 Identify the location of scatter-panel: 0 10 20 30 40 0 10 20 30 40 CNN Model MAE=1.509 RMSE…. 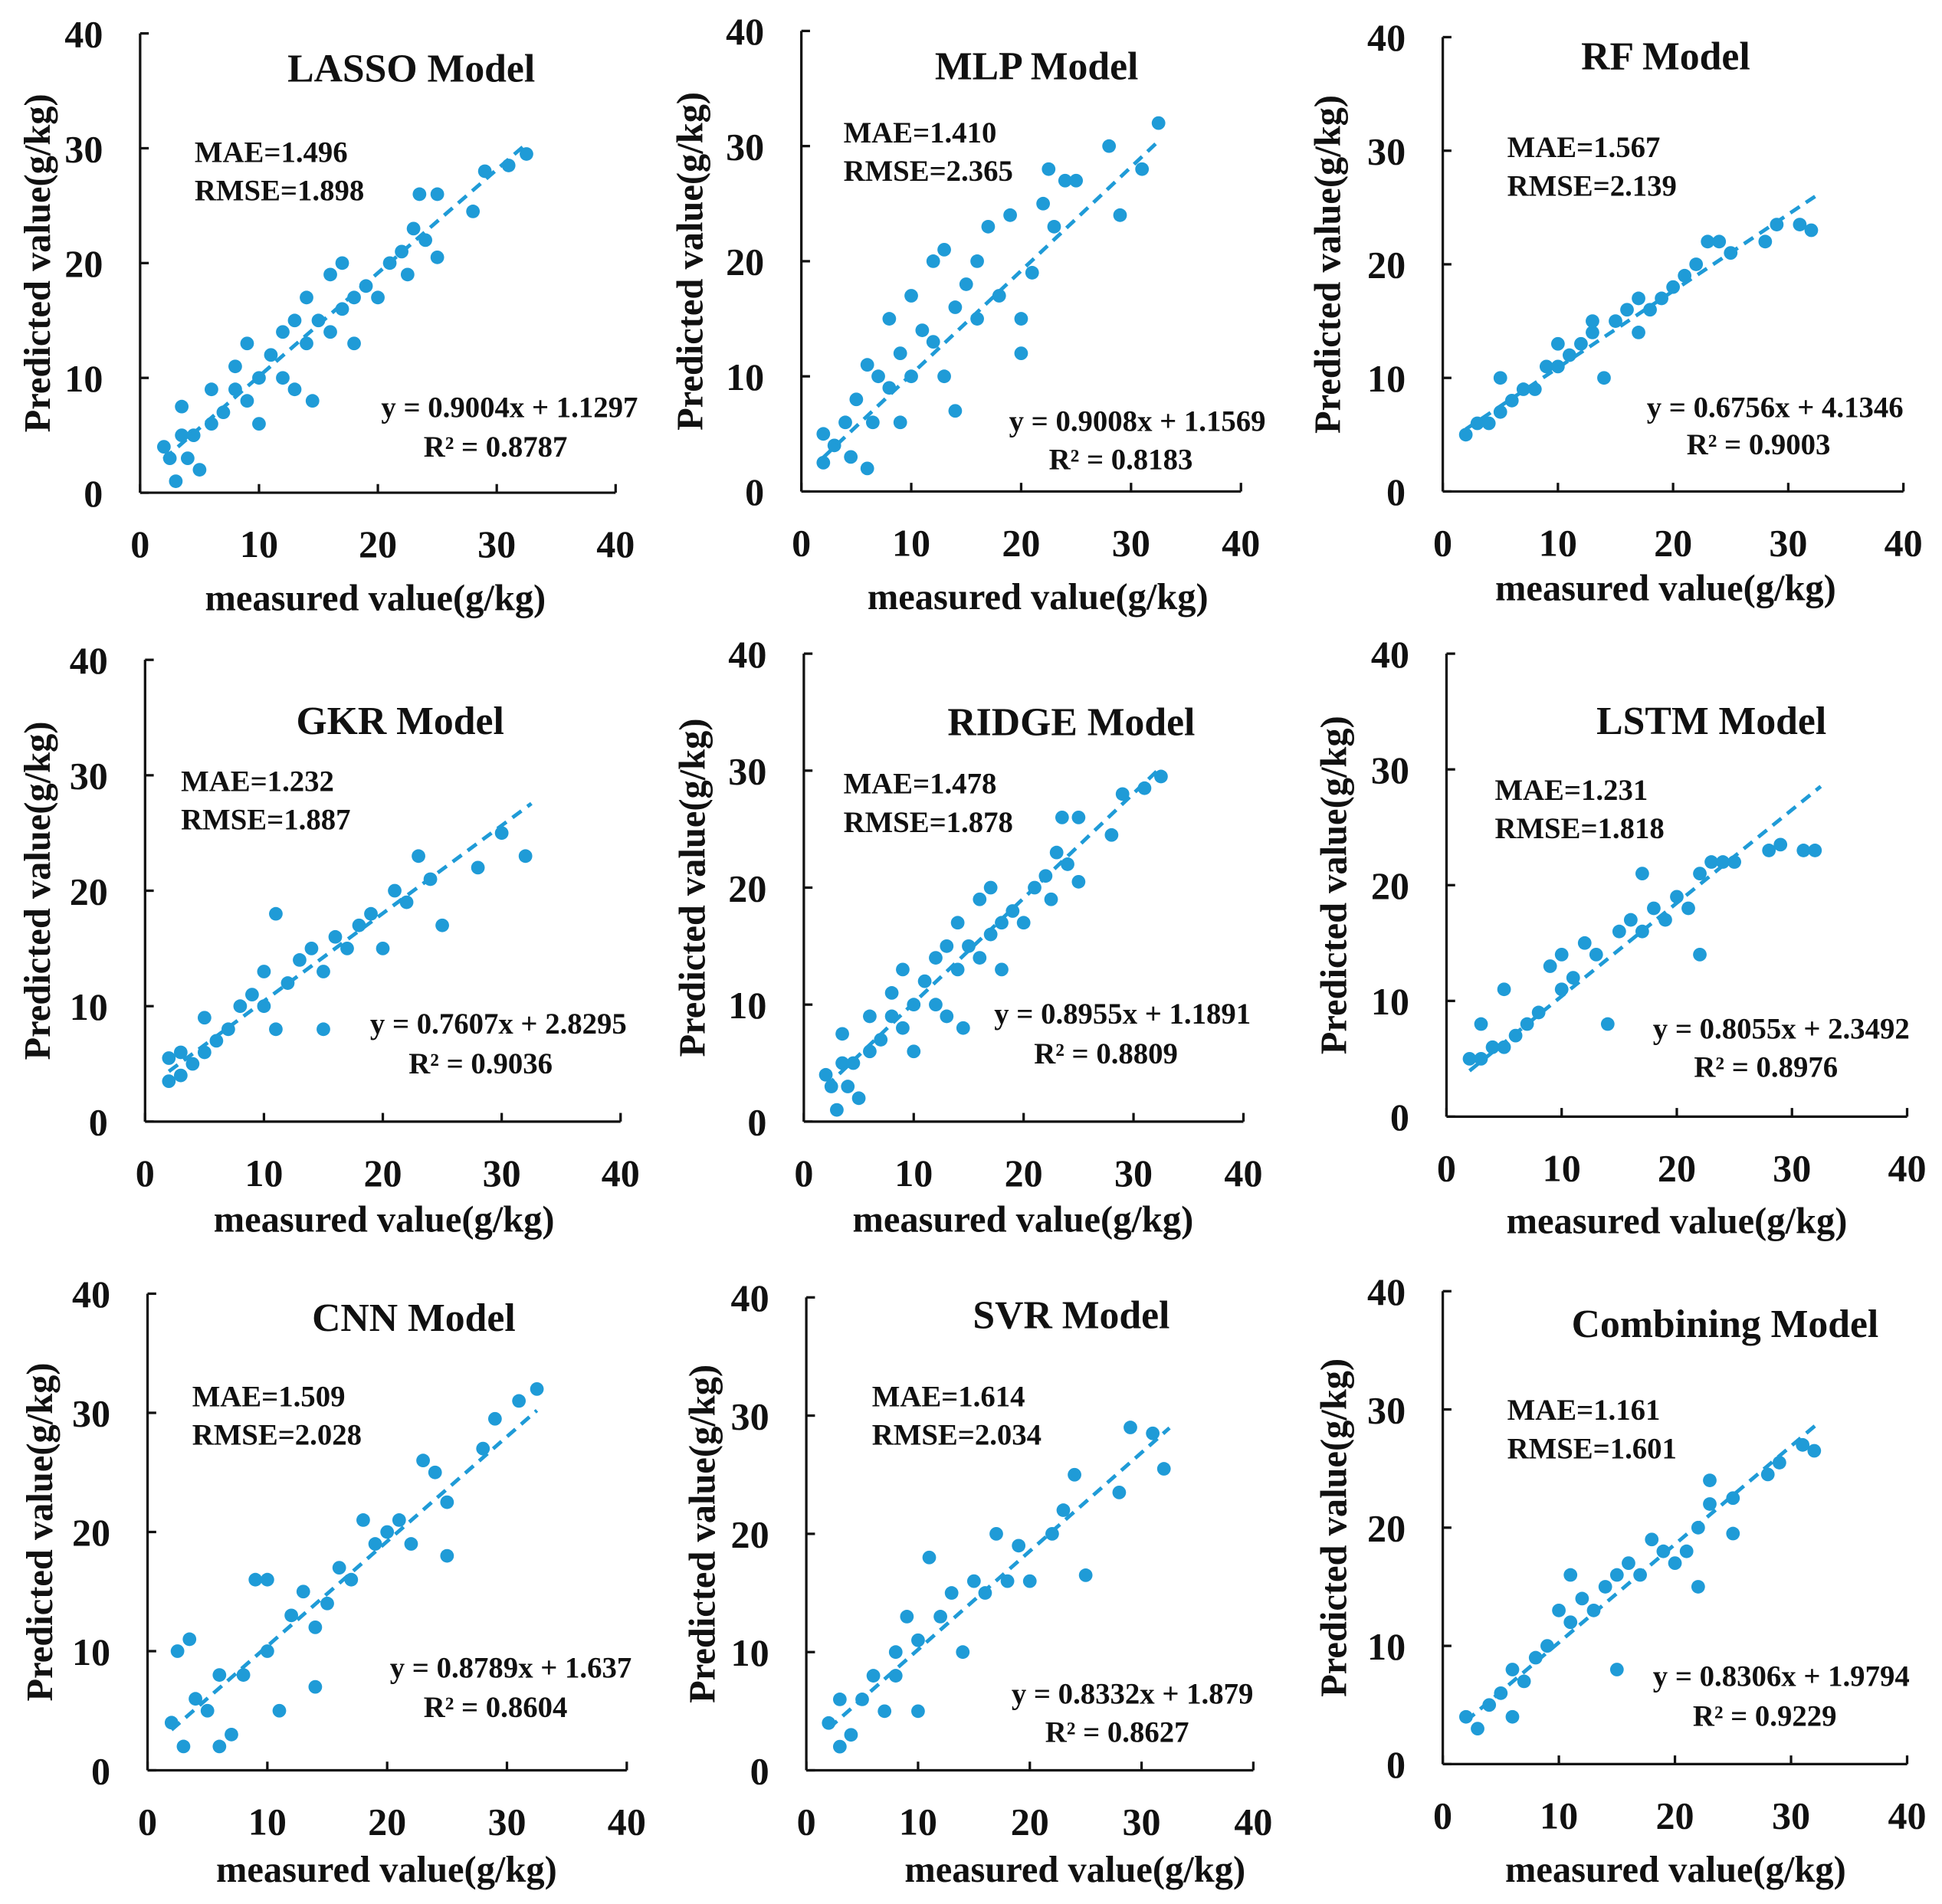
(333, 1581).